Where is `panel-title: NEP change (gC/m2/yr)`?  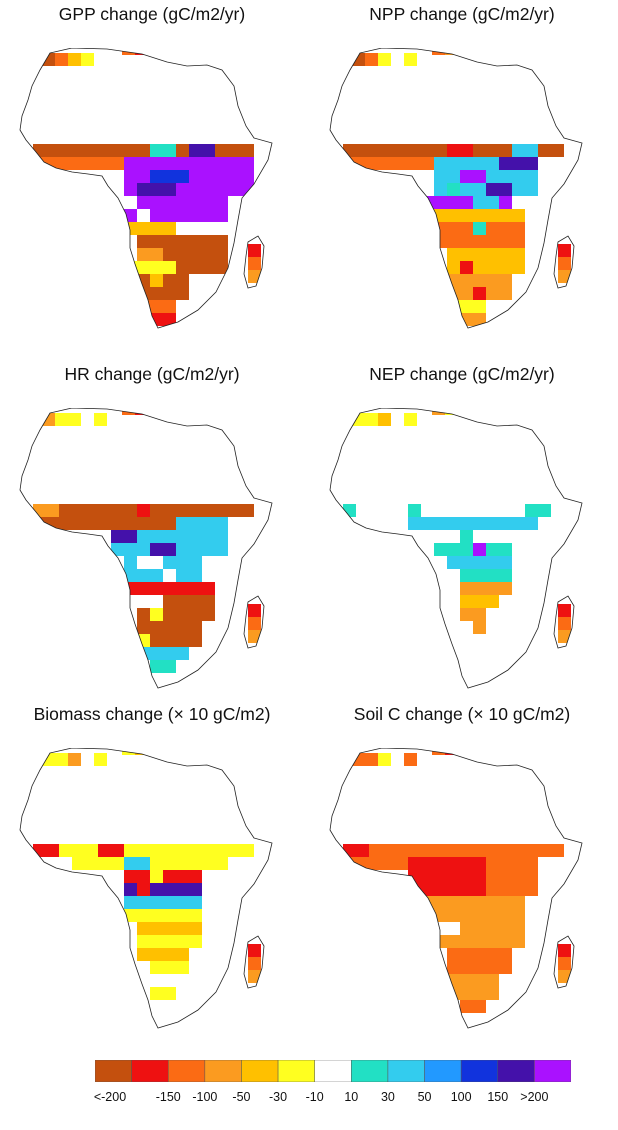
panel-title: NEP change (gC/m2/yr) is located at coordinates (462, 374).